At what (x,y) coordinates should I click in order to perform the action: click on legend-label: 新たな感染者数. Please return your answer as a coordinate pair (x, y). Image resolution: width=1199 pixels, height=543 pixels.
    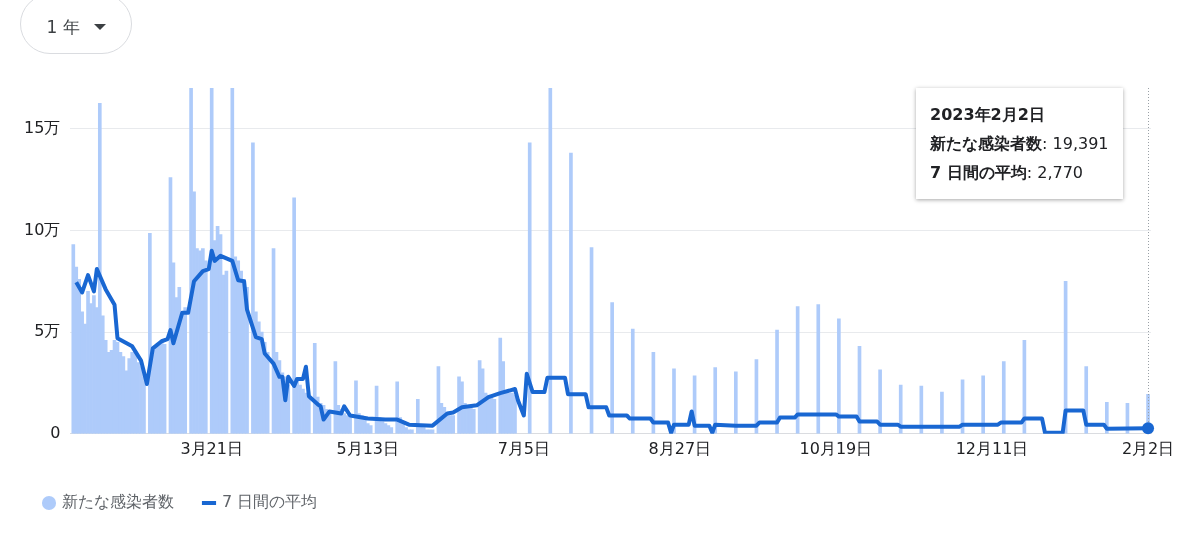
    Looking at the image, I should click on (118, 502).